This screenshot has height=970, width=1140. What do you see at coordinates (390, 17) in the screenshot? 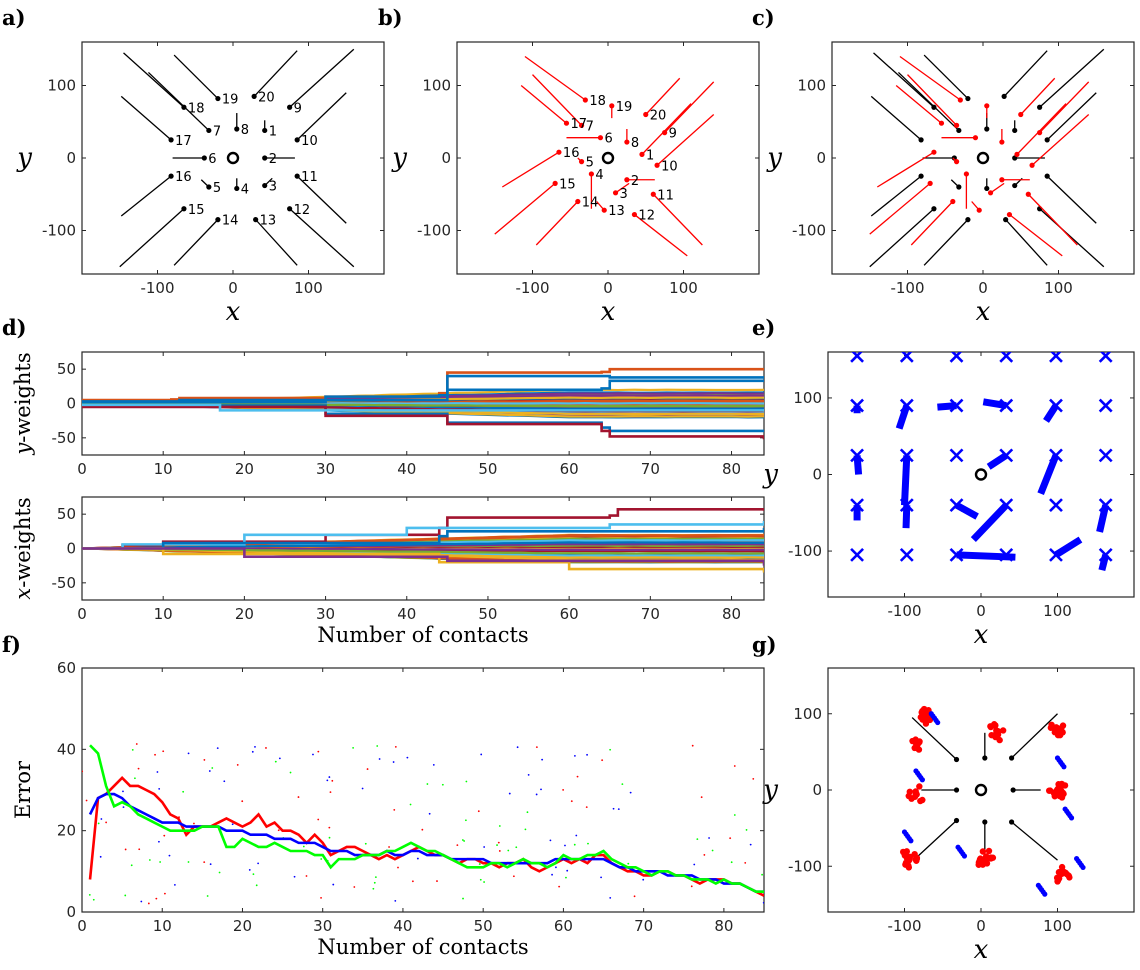
I see `panel-label: b)` at bounding box center [390, 17].